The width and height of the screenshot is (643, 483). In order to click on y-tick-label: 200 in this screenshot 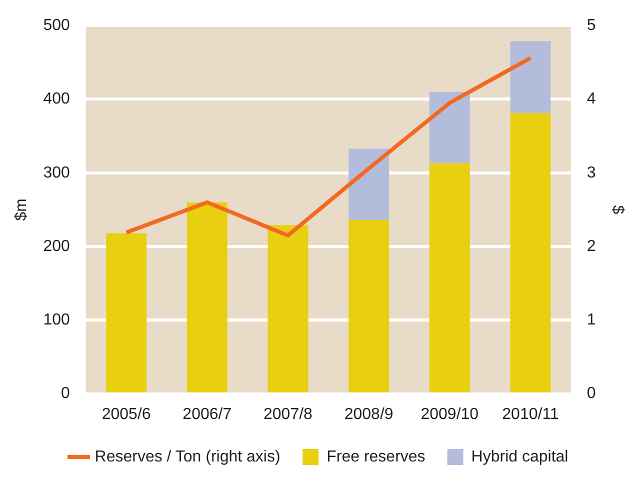, I will do `click(56, 246)`.